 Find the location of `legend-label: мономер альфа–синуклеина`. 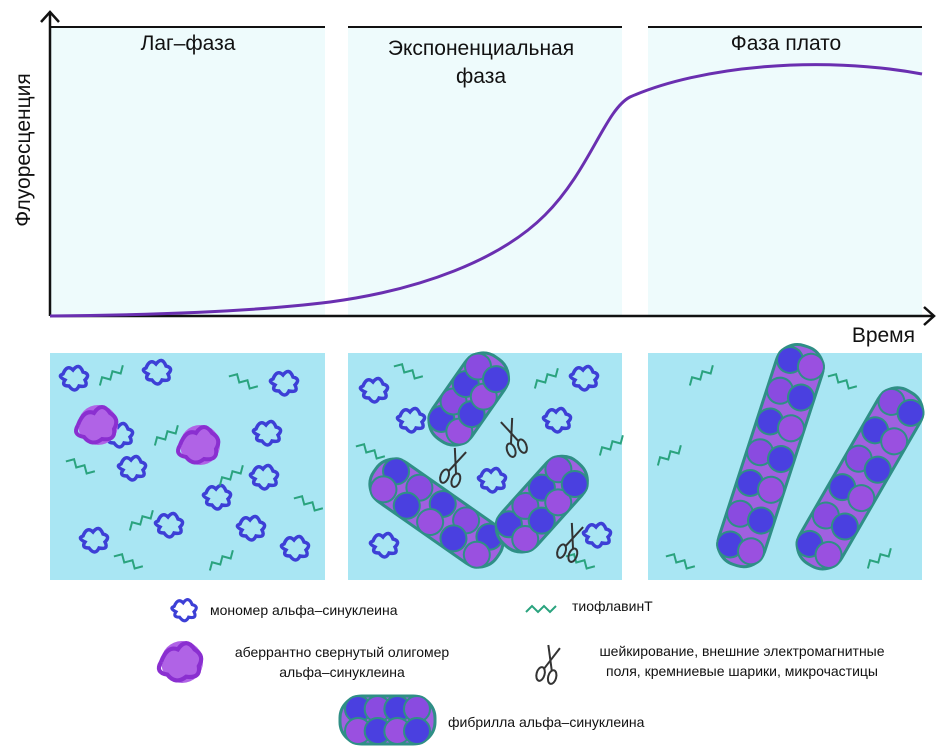

legend-label: мономер альфа–синуклеина is located at coordinates (304, 610).